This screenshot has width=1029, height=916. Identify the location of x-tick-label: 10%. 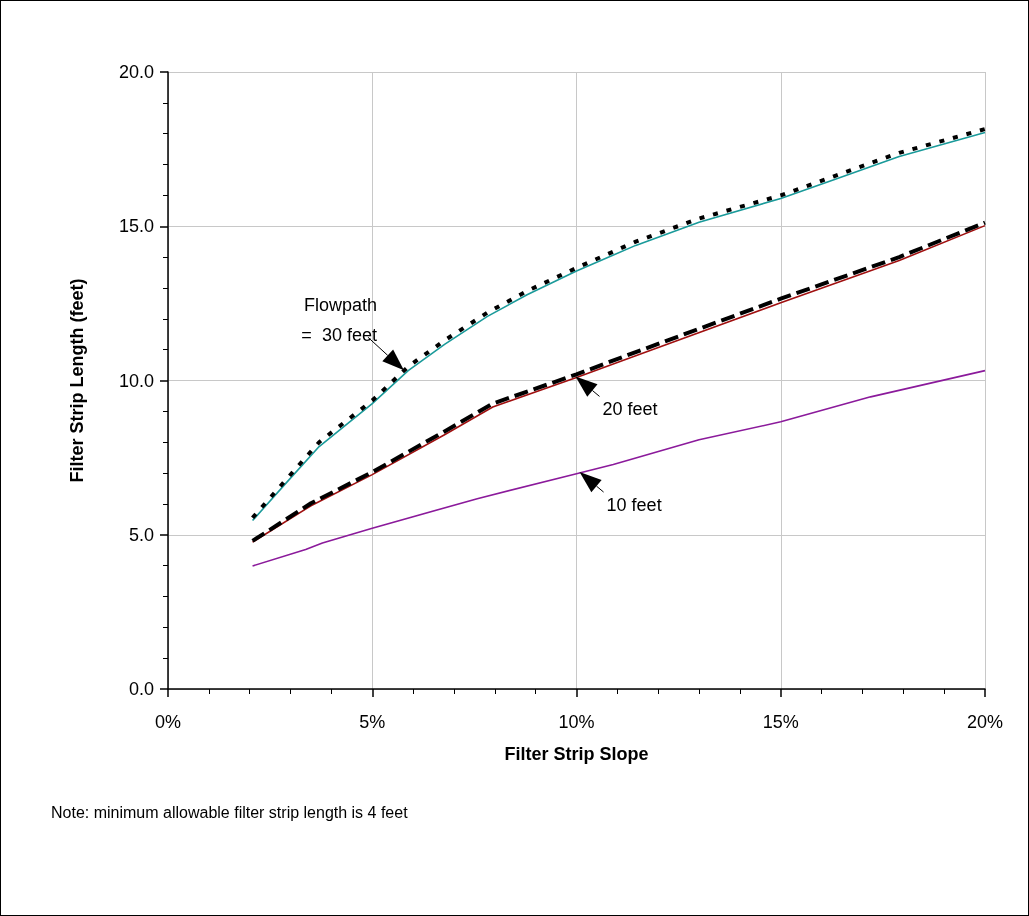
(576, 722).